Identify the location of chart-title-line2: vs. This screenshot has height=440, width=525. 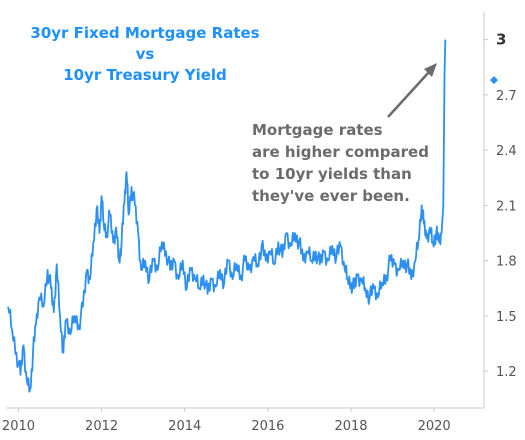
(145, 54).